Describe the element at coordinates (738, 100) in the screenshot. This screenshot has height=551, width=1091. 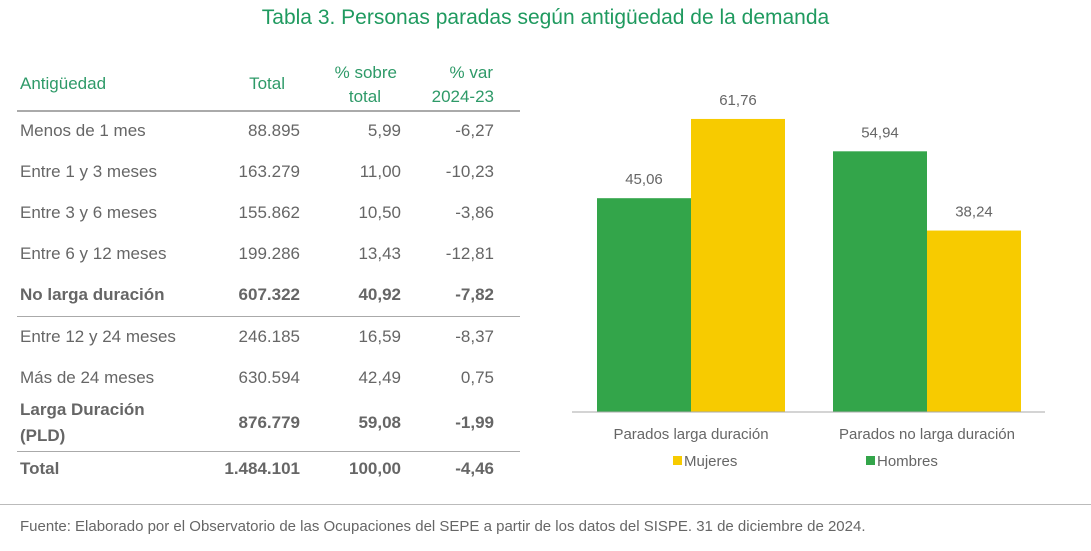
I see `data-label: 61,76` at that location.